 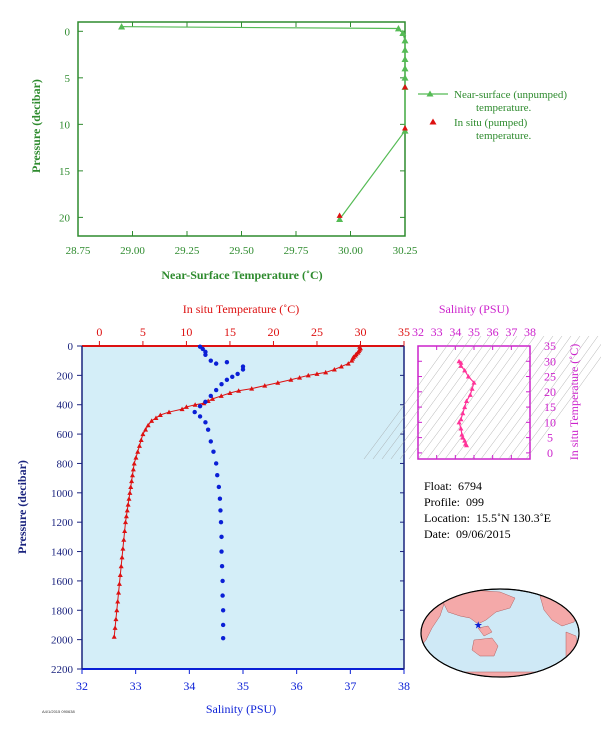 I want to click on ts-x-tick-label: 36, so click(x=493, y=332).